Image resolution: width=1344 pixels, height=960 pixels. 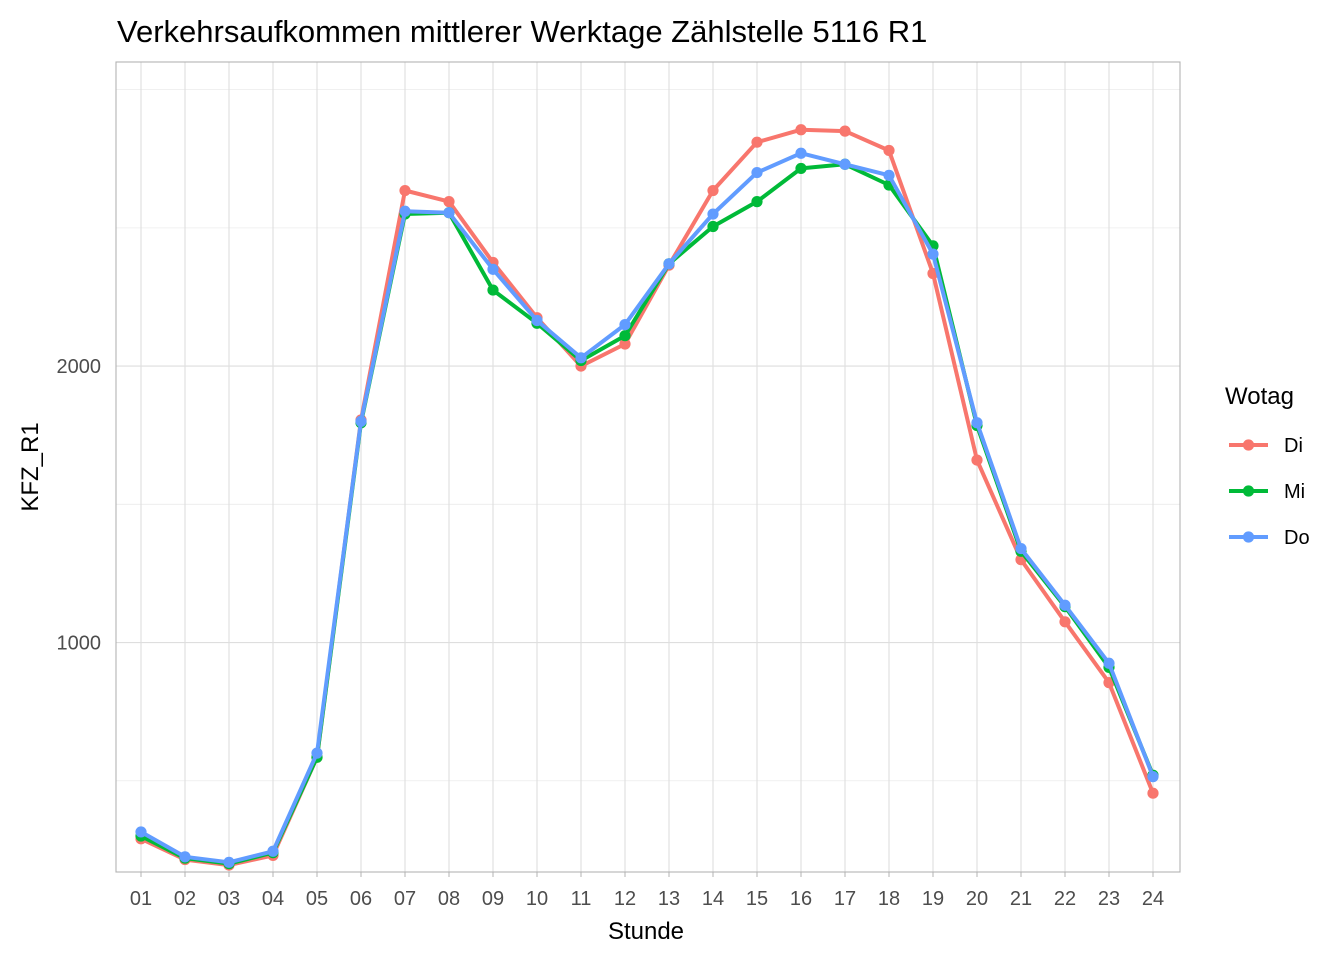 I want to click on y-axis-title: KFZ_R1, so click(x=30, y=466).